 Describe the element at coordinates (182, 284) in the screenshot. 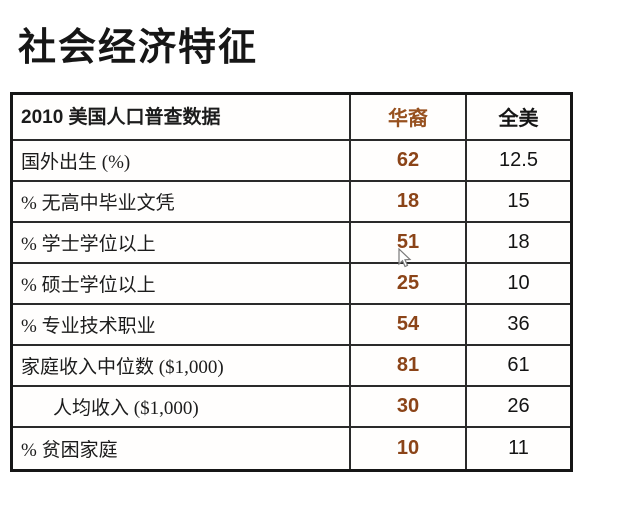

I see `row-label-masters-plus: % 硕士学位以上` at that location.